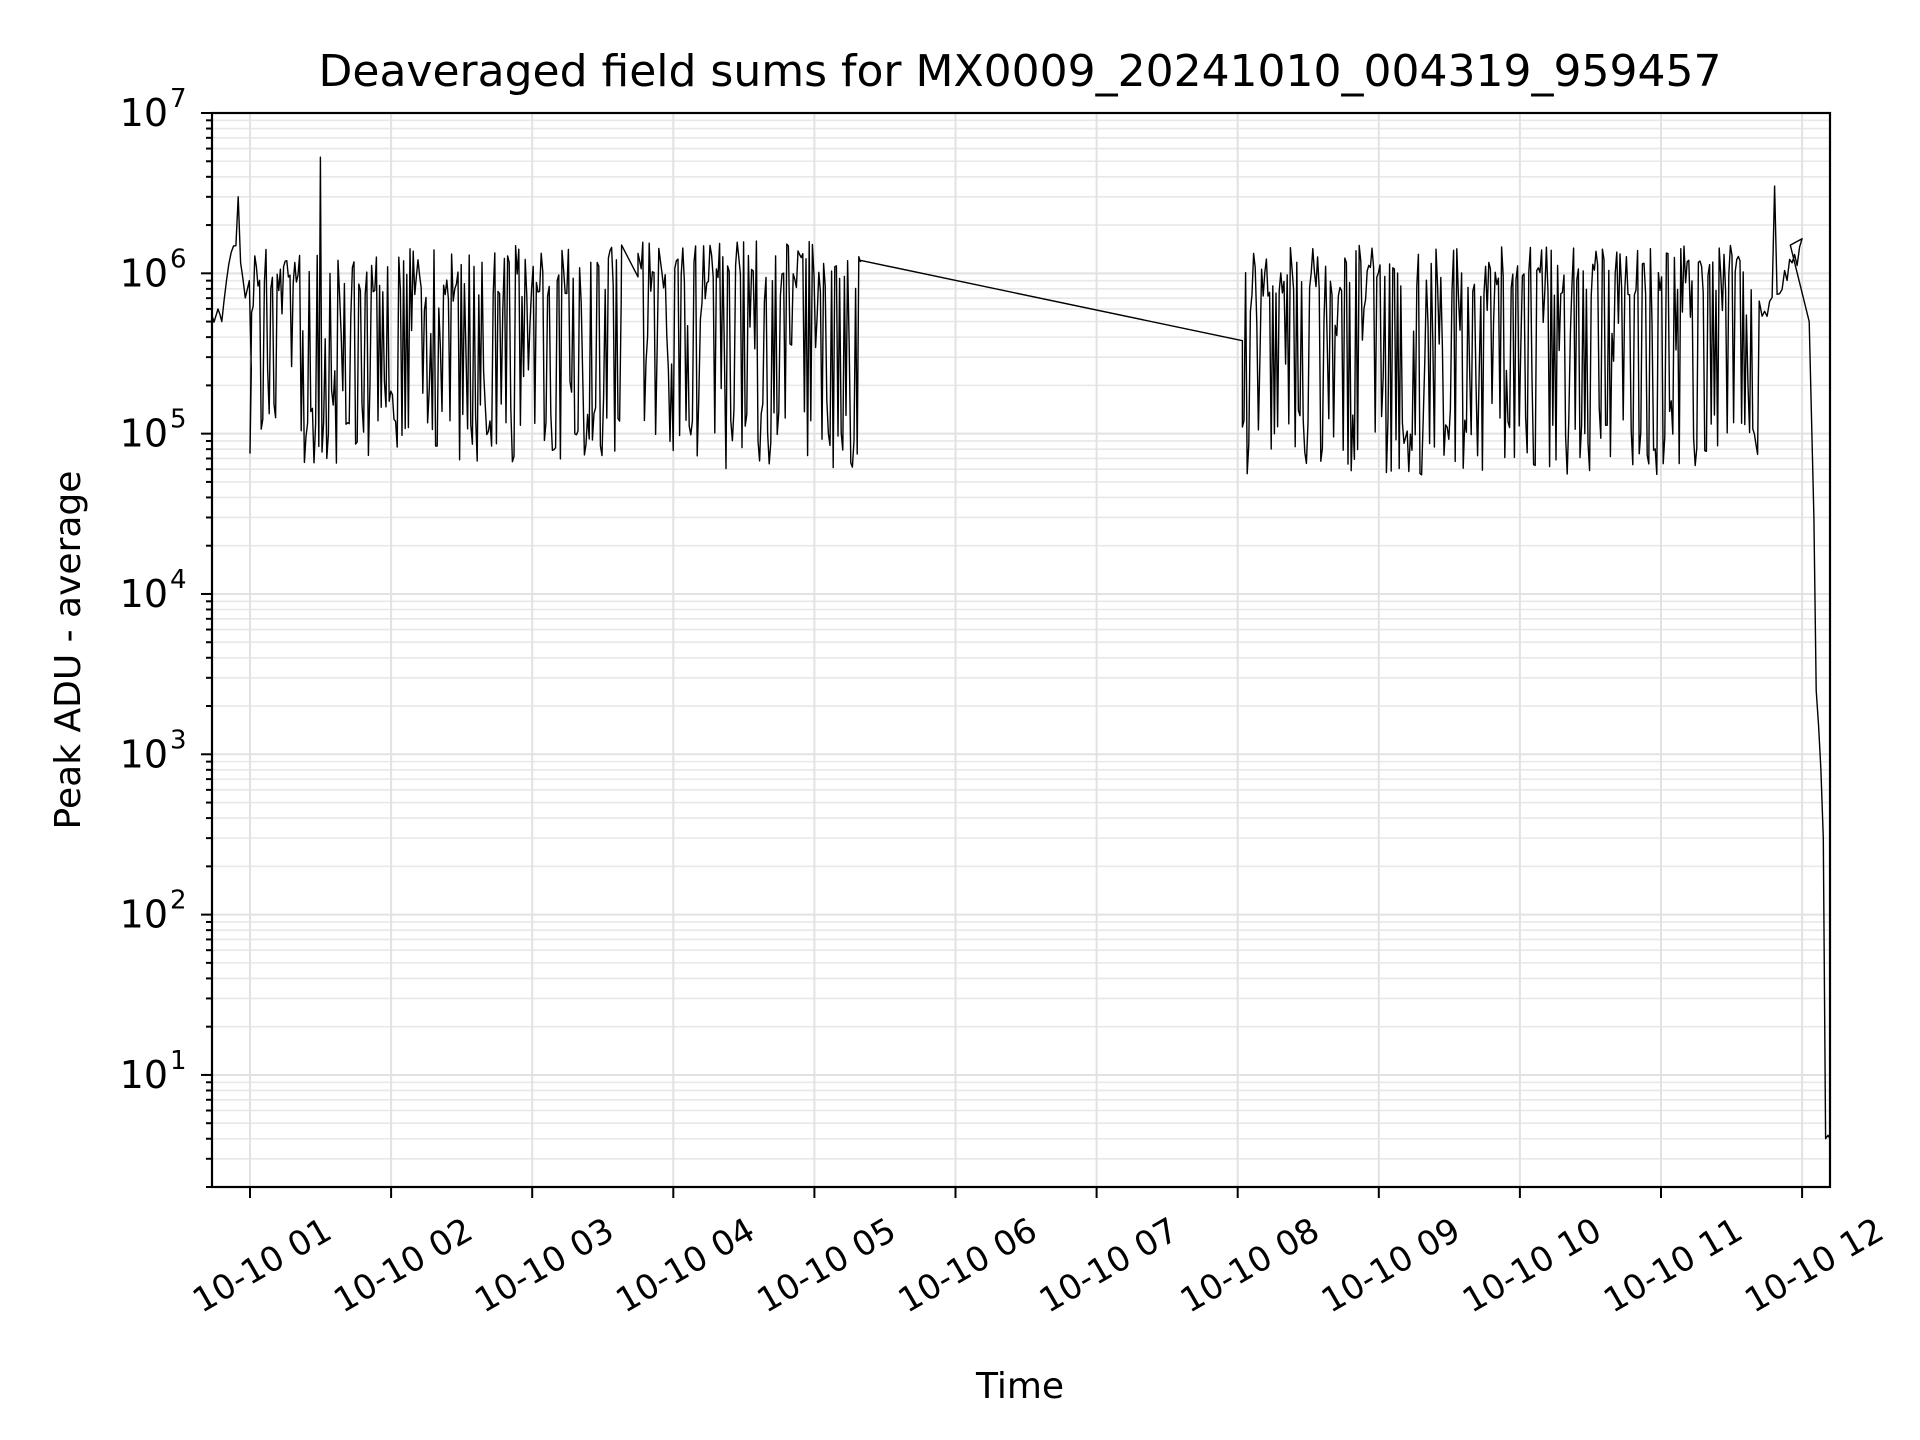 The height and width of the screenshot is (1440, 1920). Describe the element at coordinates (178, 901) in the screenshot. I see `y-tick-label-exponent: 2` at that location.